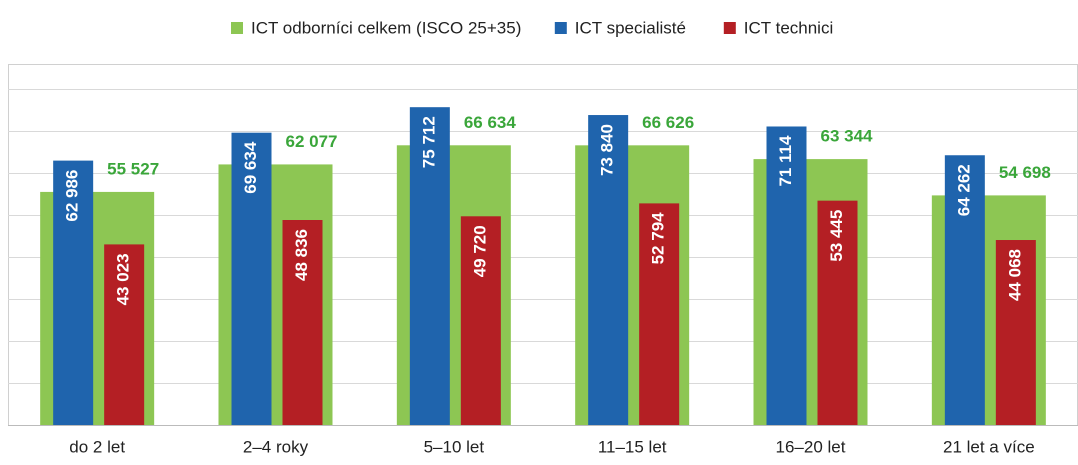 The height and width of the screenshot is (465, 1078). What do you see at coordinates (386, 27) in the screenshot?
I see `legend-label: ICT odborníci celkem (ISCO 25+35)` at bounding box center [386, 27].